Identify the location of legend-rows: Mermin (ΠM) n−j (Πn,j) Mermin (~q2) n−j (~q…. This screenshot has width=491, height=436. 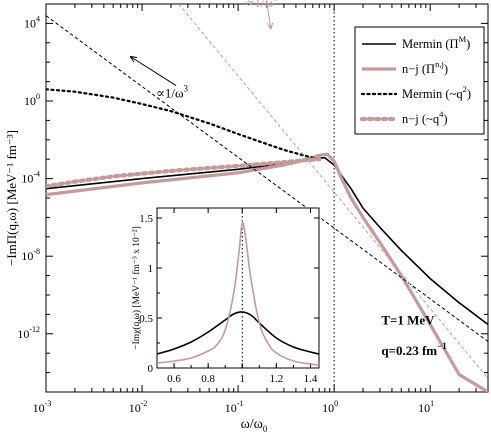
(415, 80).